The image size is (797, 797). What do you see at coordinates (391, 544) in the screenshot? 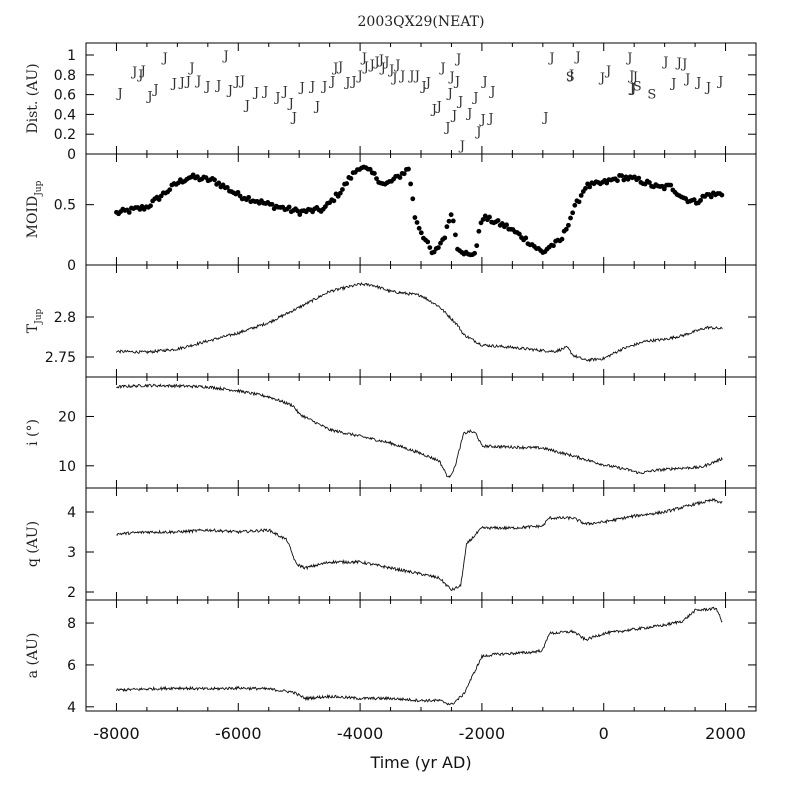
I see `panel-q: 2 3 4 q (AU)` at bounding box center [391, 544].